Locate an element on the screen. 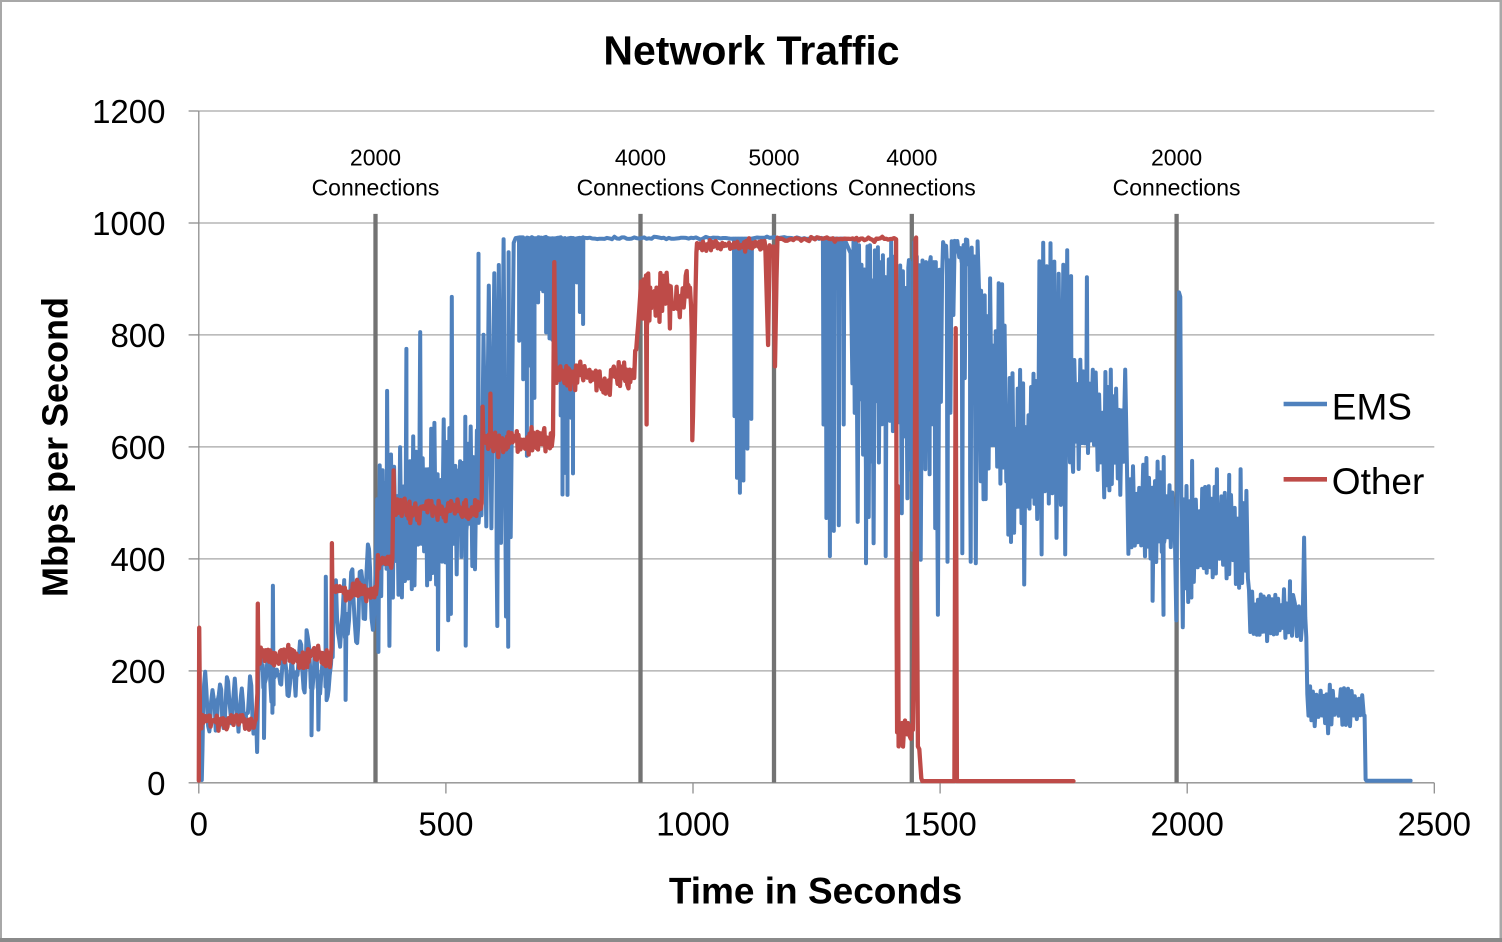 This screenshot has width=1502, height=942. svg-text: 800 is located at coordinates (137, 335).